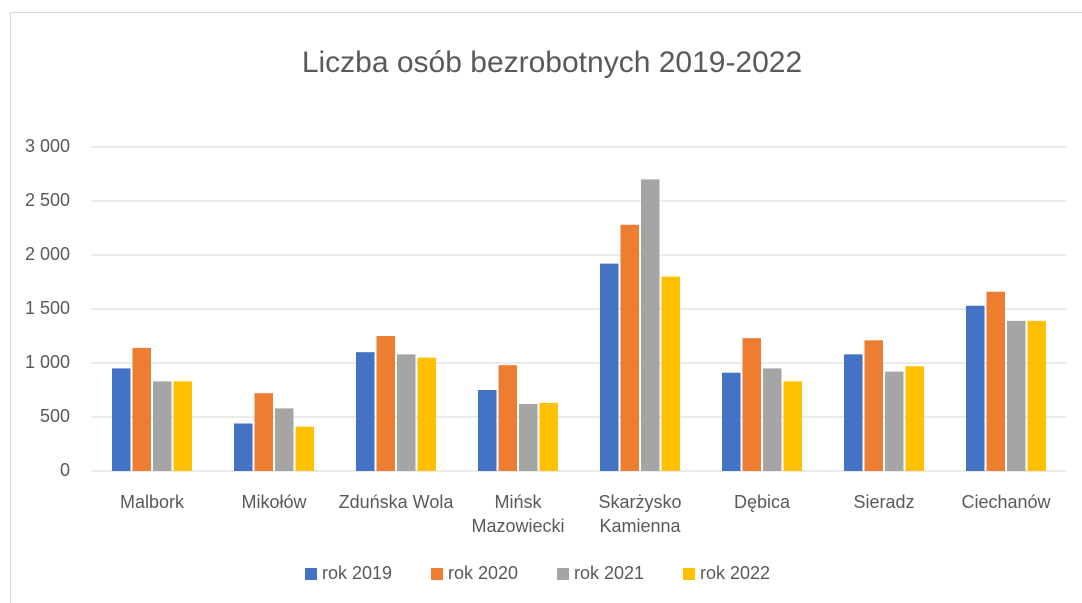 This screenshot has width=1082, height=603. Describe the element at coordinates (47, 254) in the screenshot. I see `y-tick-label: 2 000` at that location.